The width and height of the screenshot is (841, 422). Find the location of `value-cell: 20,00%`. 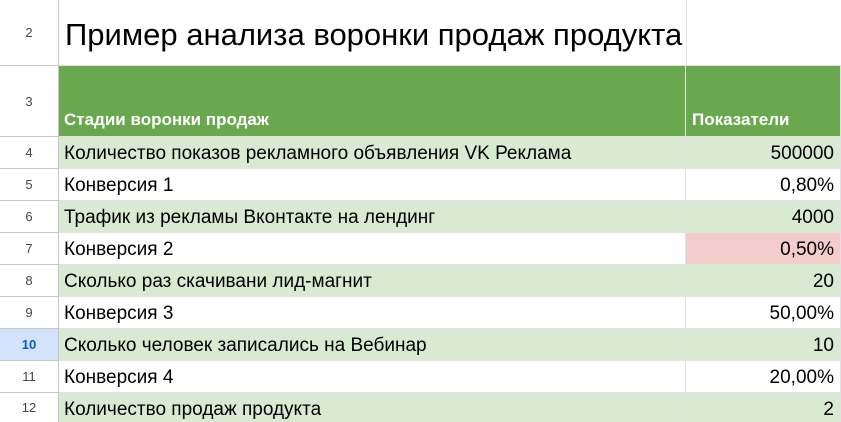

value-cell: 20,00% is located at coordinates (763, 377).